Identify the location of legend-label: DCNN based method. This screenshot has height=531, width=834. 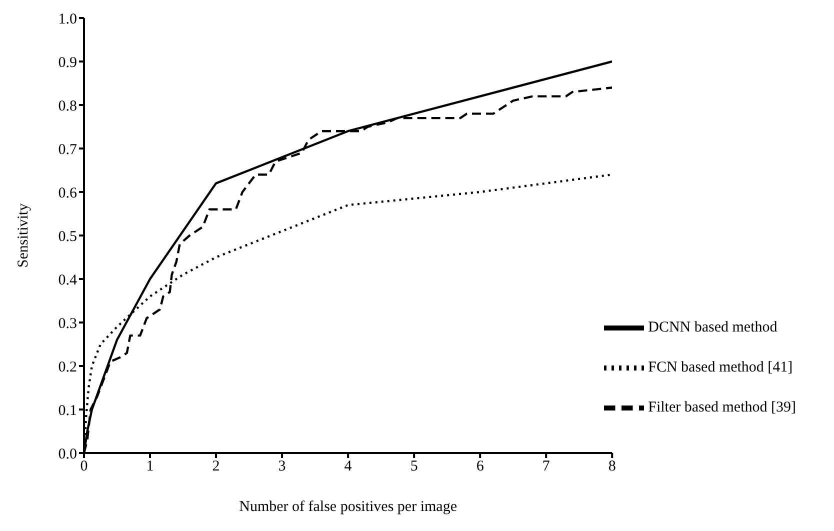
(713, 327).